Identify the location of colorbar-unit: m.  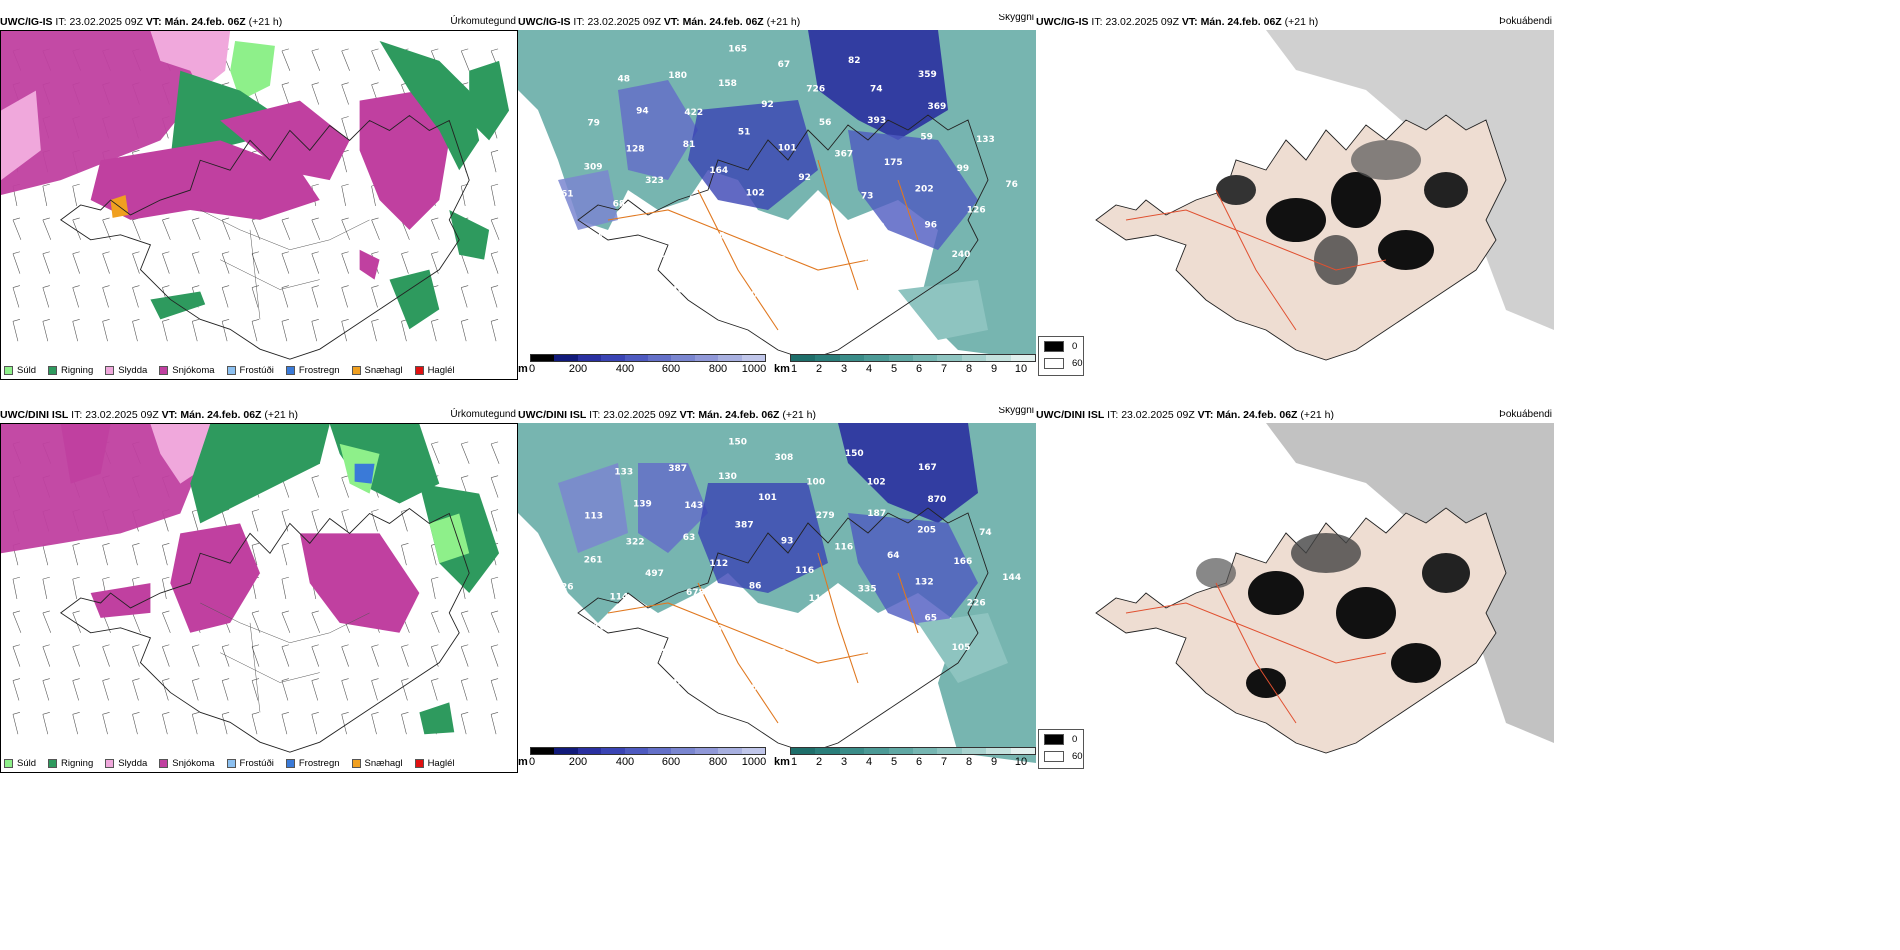
(523, 369).